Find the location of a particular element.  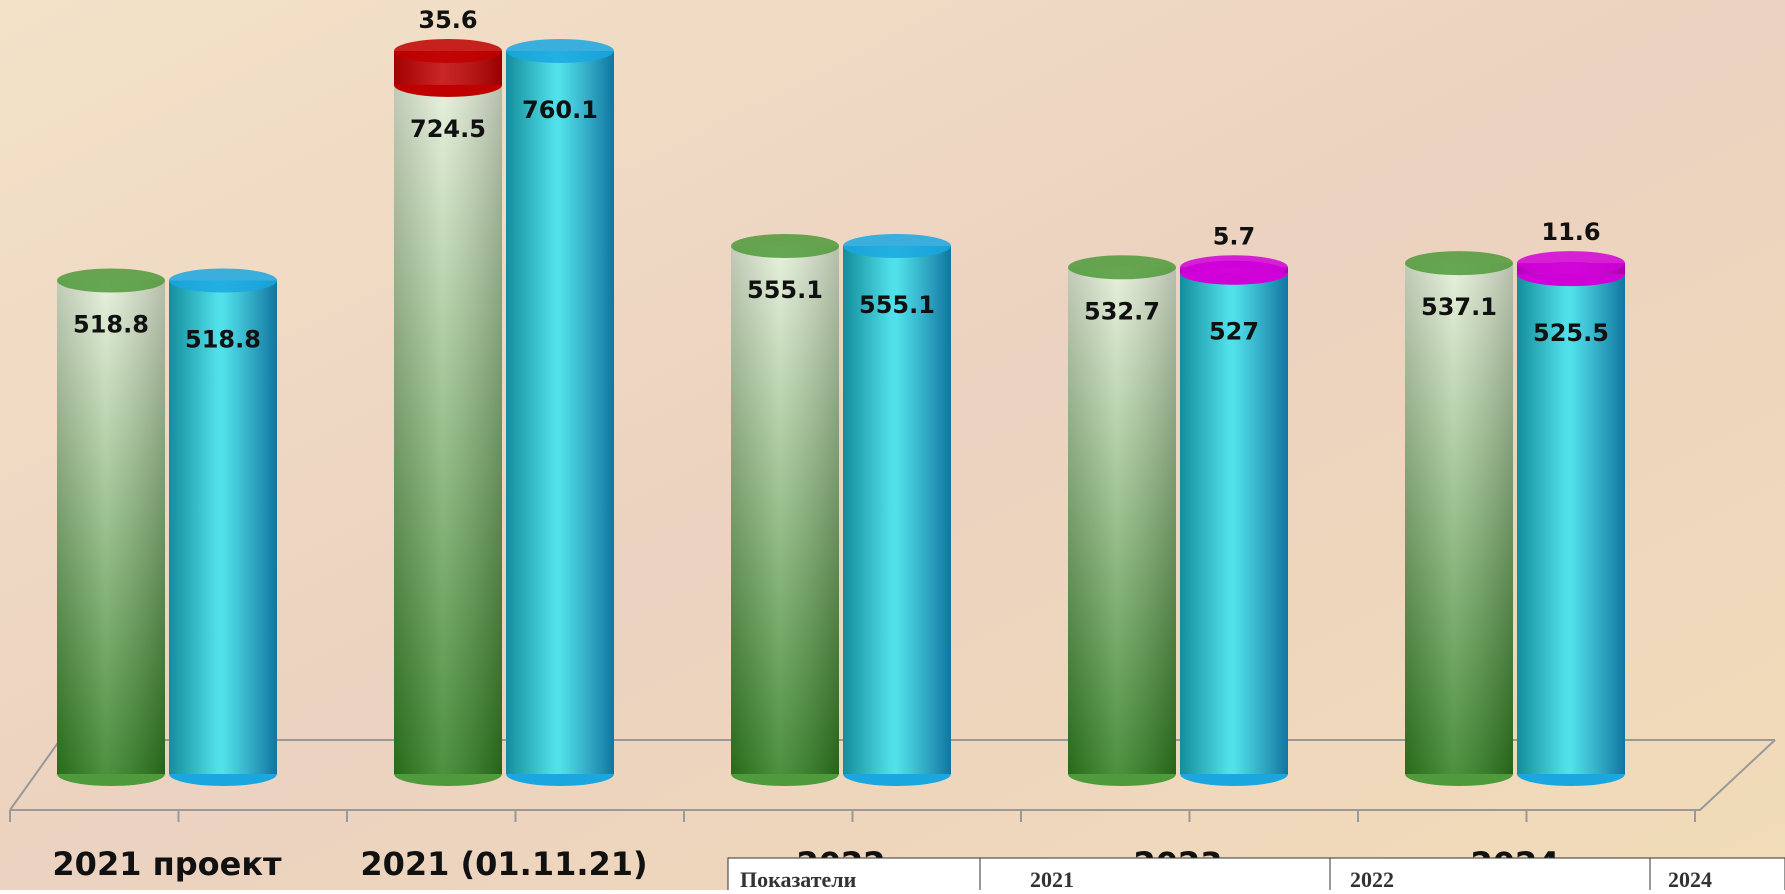

table-header: 2022 is located at coordinates (1372, 878).